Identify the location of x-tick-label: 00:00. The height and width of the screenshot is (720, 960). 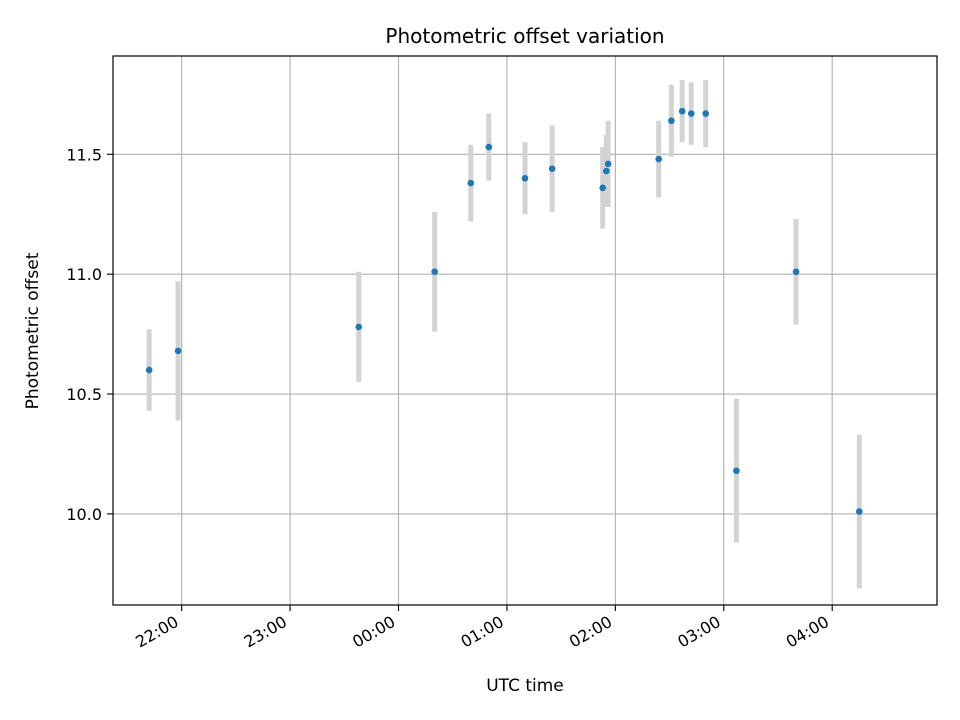
(373, 632).